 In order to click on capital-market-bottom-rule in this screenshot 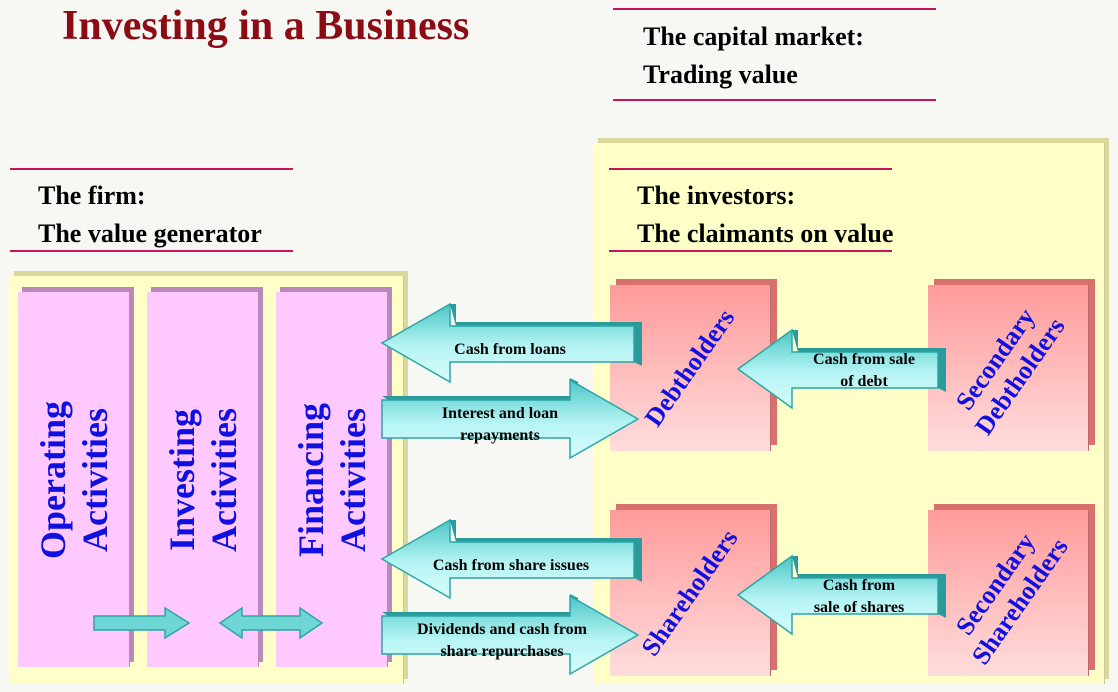, I will do `click(774, 100)`.